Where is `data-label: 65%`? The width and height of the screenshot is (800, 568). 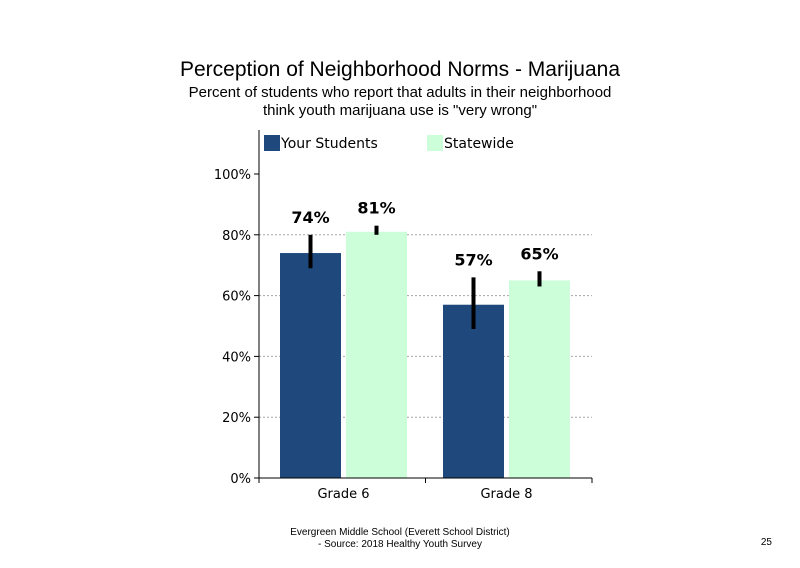 data-label: 65% is located at coordinates (539, 253).